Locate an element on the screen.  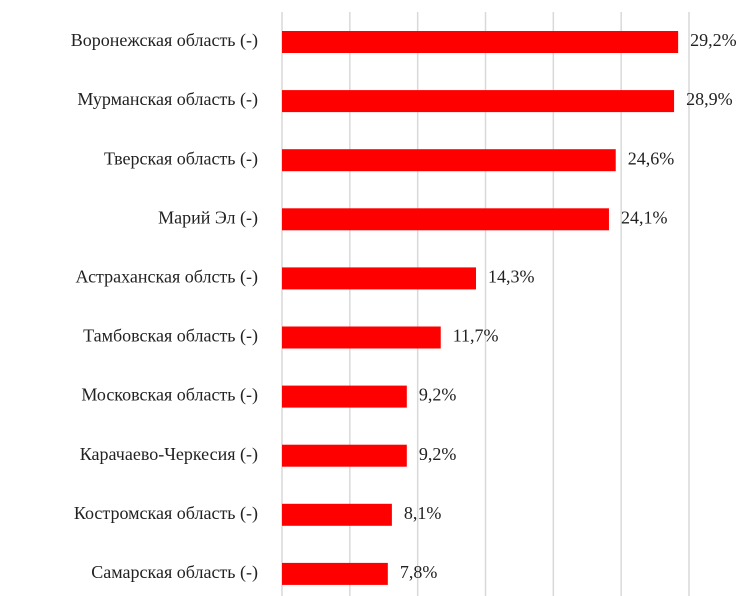
value-label: 28,9% is located at coordinates (709, 99).